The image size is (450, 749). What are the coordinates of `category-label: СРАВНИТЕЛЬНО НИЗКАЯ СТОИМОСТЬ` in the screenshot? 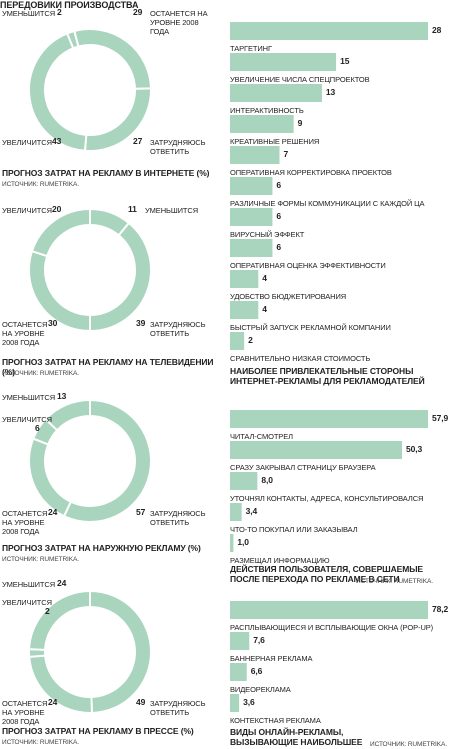 It's located at (300, 358).